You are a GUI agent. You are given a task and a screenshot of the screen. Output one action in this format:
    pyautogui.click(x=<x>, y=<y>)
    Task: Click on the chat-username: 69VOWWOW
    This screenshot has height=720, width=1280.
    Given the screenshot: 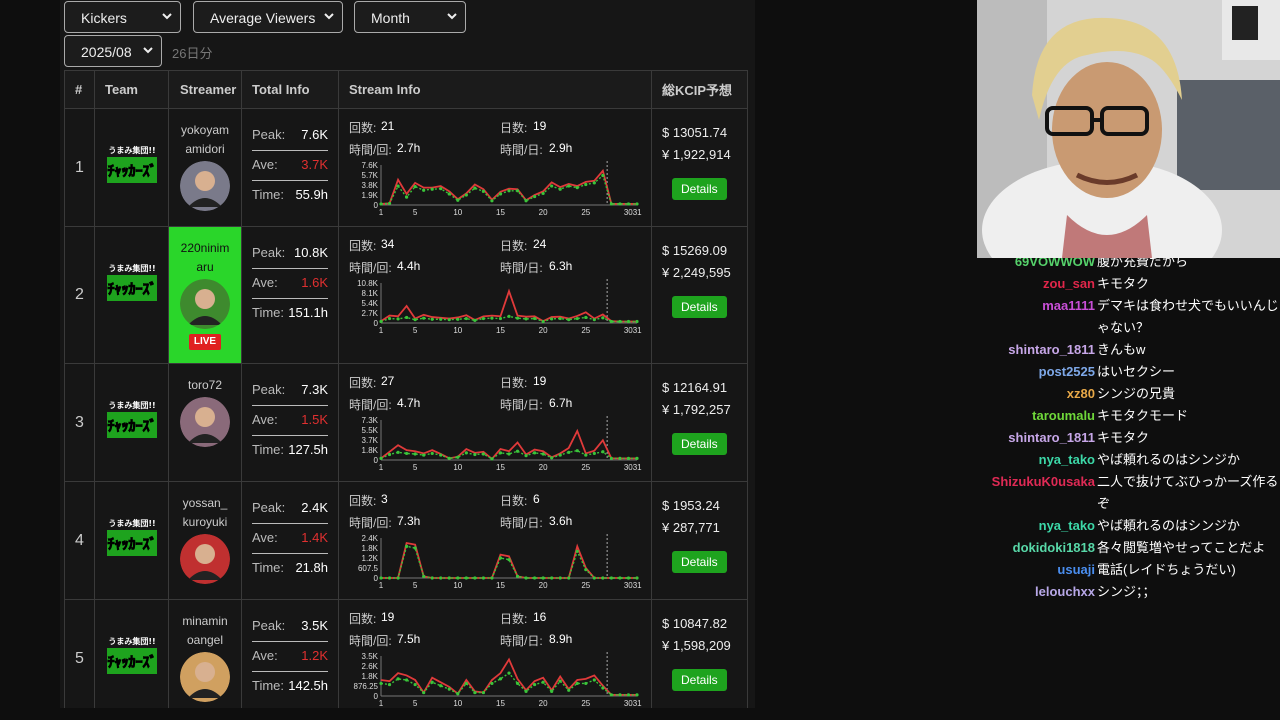 What is the action you would take?
    pyautogui.click(x=1054, y=263)
    